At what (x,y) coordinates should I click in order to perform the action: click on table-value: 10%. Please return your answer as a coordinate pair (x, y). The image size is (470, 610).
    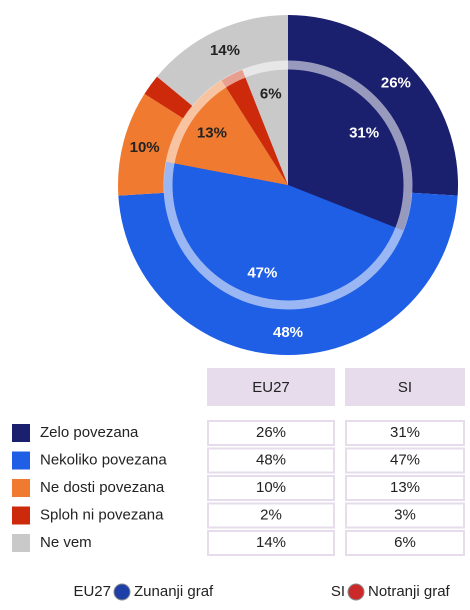
    Looking at the image, I should click on (271, 487).